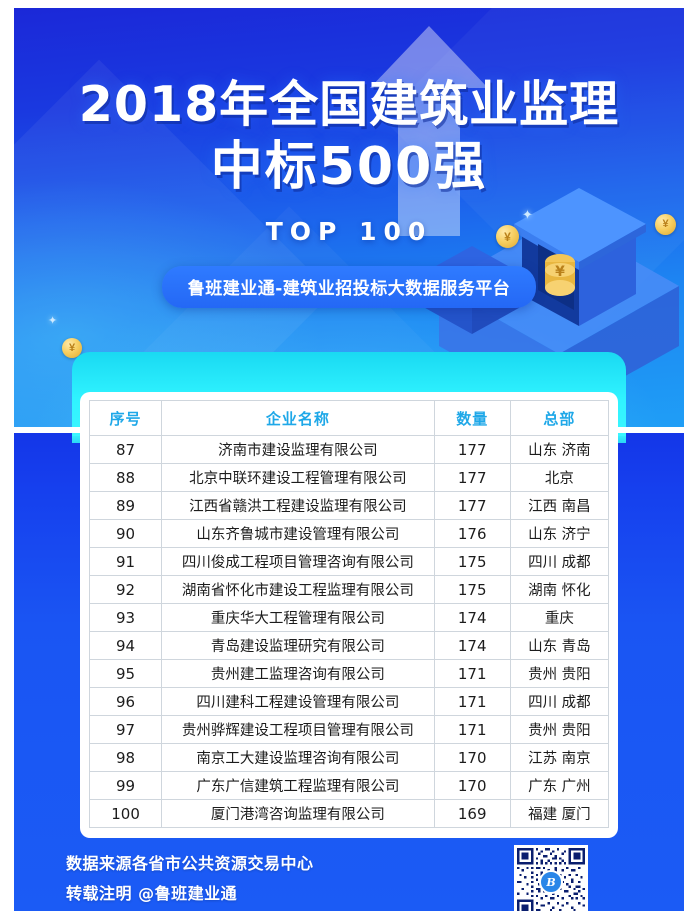 This screenshot has width=697, height=919. What do you see at coordinates (559, 505) in the screenshot?
I see `cell-hq: 江西 南昌` at bounding box center [559, 505].